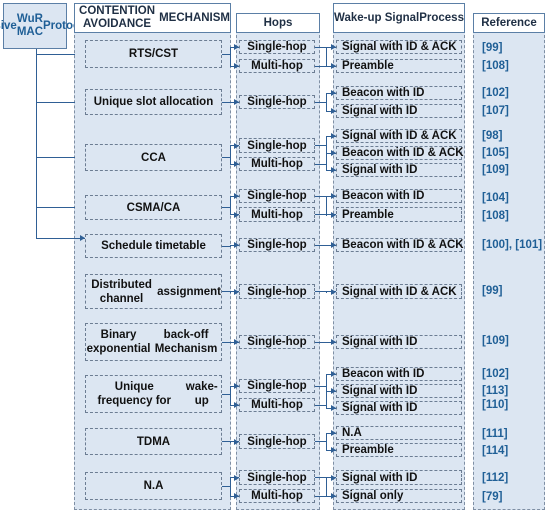 The width and height of the screenshot is (550, 515). What do you see at coordinates (495, 391) in the screenshot?
I see `reference-label: [113]` at bounding box center [495, 391].